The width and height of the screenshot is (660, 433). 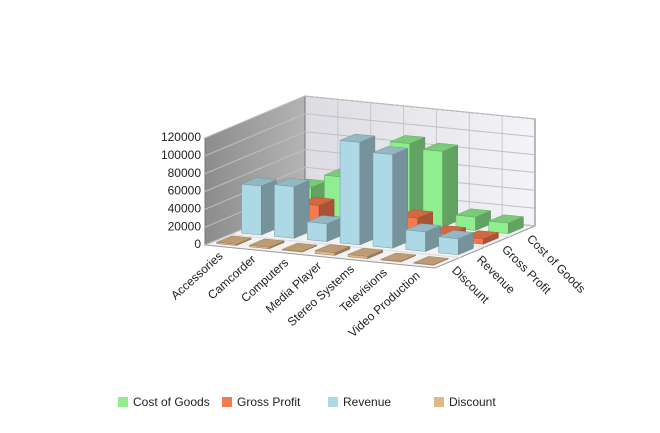 What do you see at coordinates (181, 137) in the screenshot?
I see `y-tick-label: 120000` at bounding box center [181, 137].